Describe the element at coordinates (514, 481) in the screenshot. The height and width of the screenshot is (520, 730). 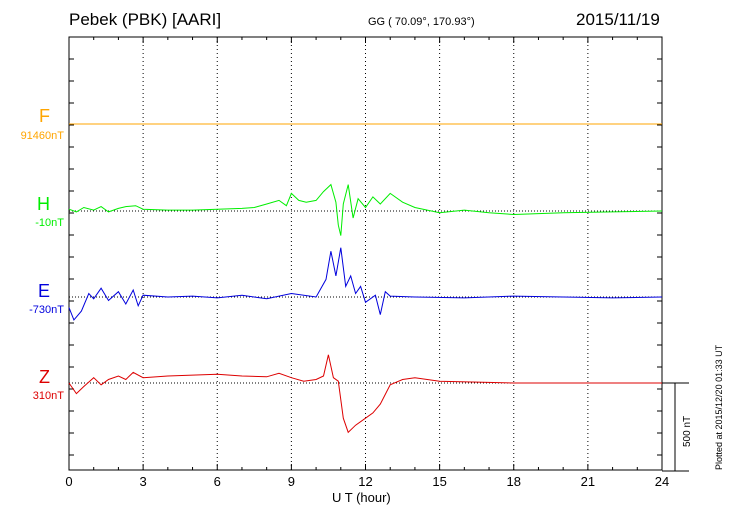
I see `x-tick-label: 18` at that location.